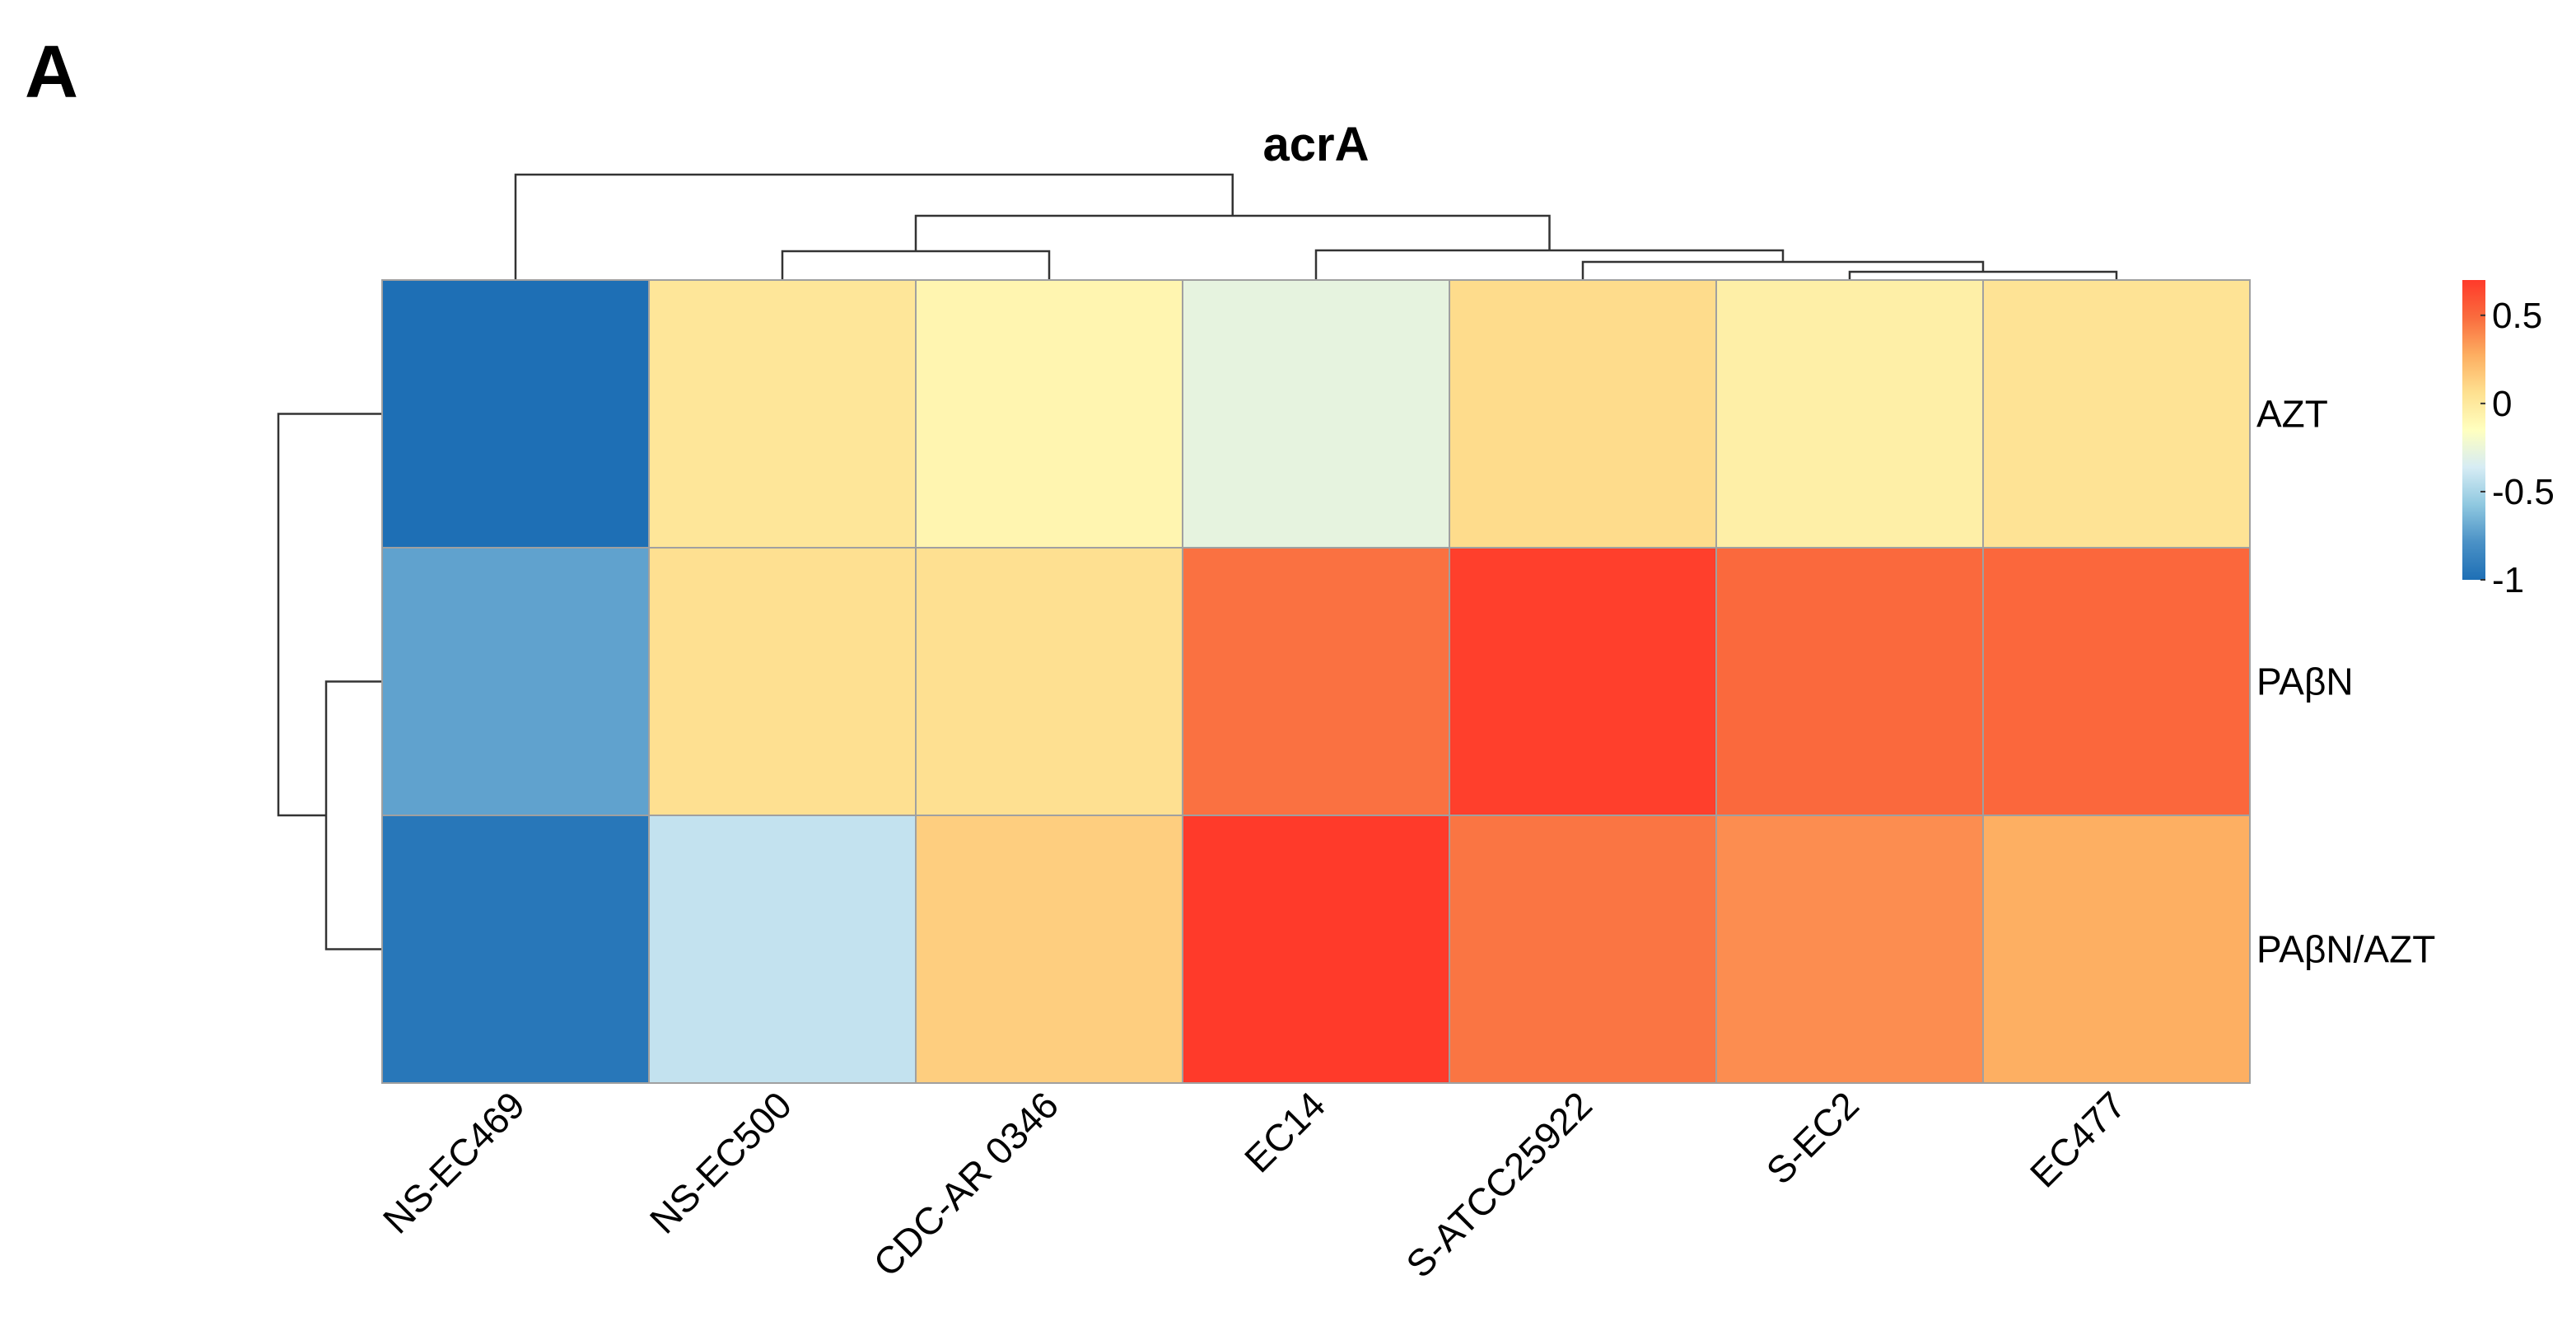 The image size is (2576, 1326). I want to click on legend-tick-label: 0, so click(2502, 404).